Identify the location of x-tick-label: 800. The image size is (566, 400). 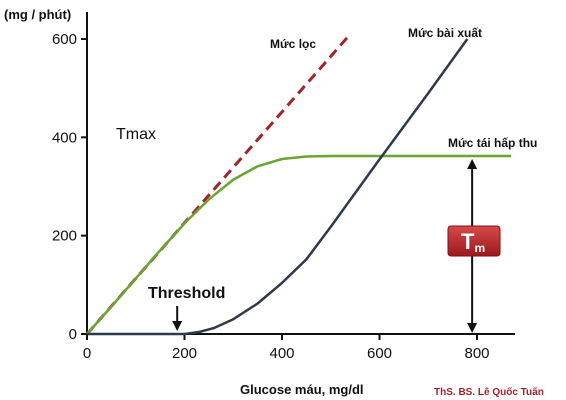
(476, 353).